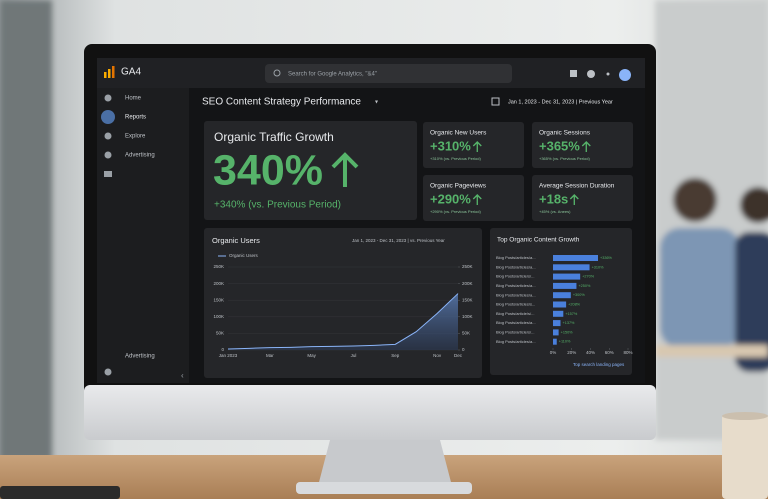  What do you see at coordinates (458, 186) in the screenshot?
I see `metric-title: Organic Pageviews` at bounding box center [458, 186].